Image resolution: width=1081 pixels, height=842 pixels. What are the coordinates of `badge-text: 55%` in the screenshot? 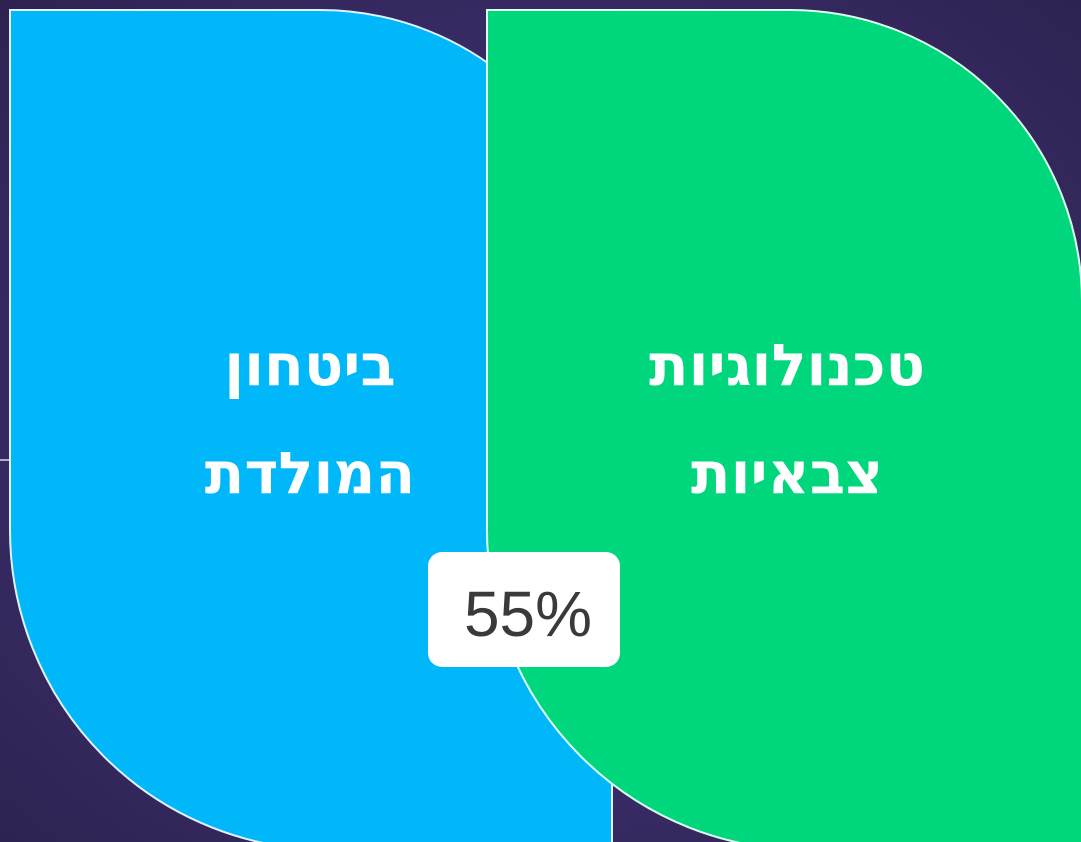 It's located at (528, 614).